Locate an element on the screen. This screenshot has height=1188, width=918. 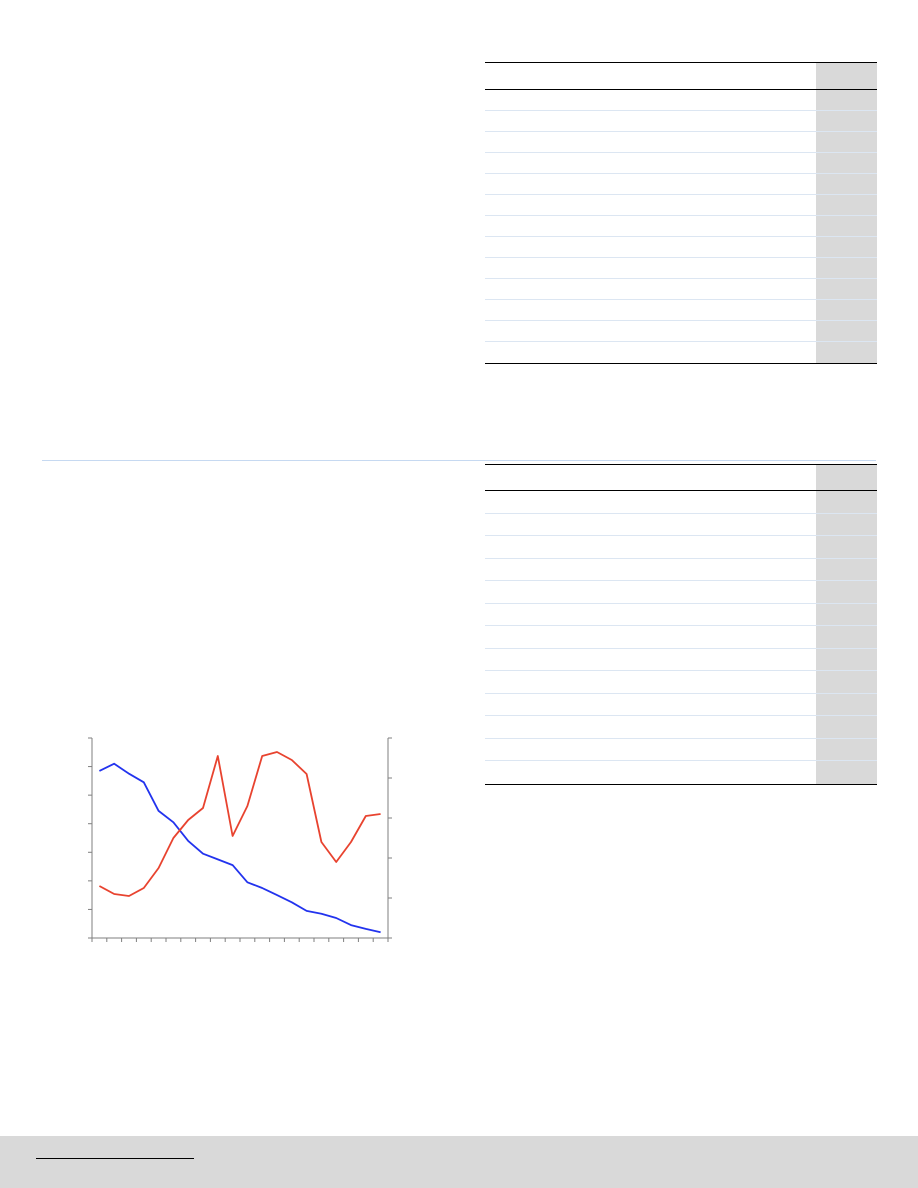
footnote-rule is located at coordinates (115, 1158).